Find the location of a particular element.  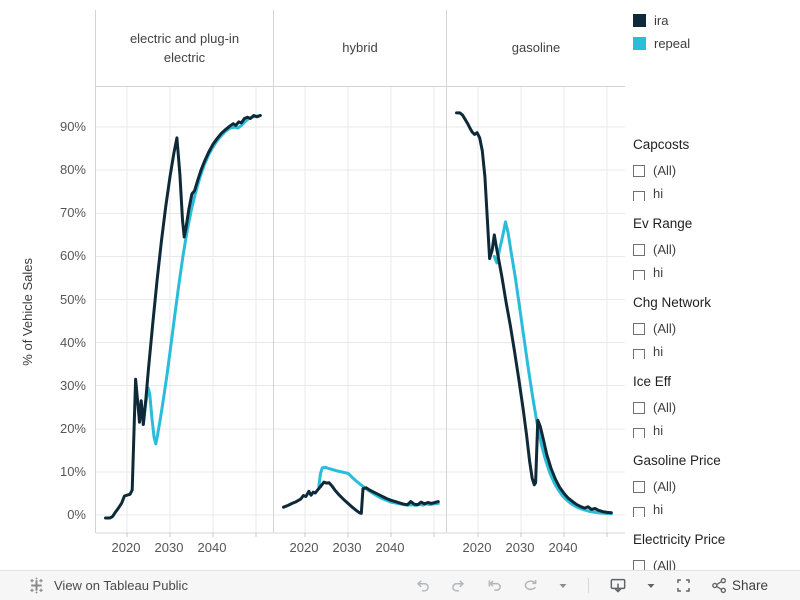

fullscreen-button is located at coordinates (683, 585).